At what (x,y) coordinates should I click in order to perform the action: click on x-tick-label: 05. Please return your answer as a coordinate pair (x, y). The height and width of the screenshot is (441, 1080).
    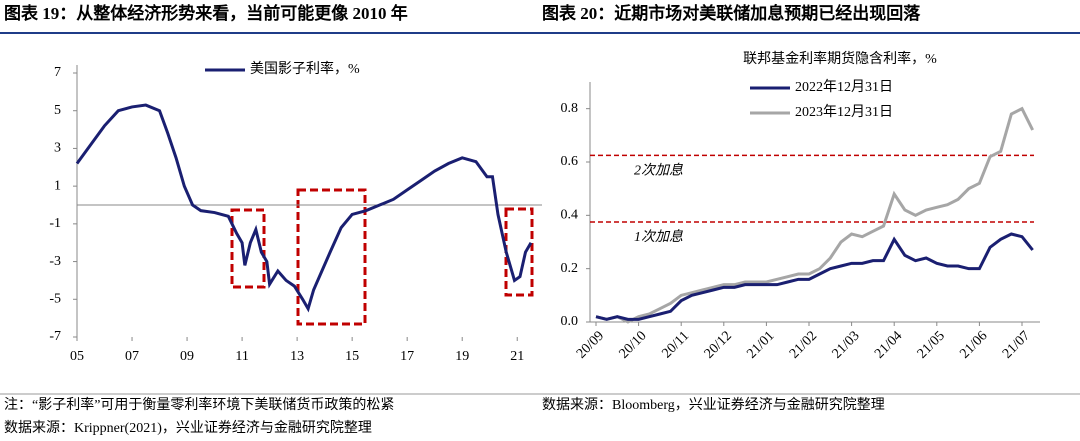
    Looking at the image, I should click on (77, 356).